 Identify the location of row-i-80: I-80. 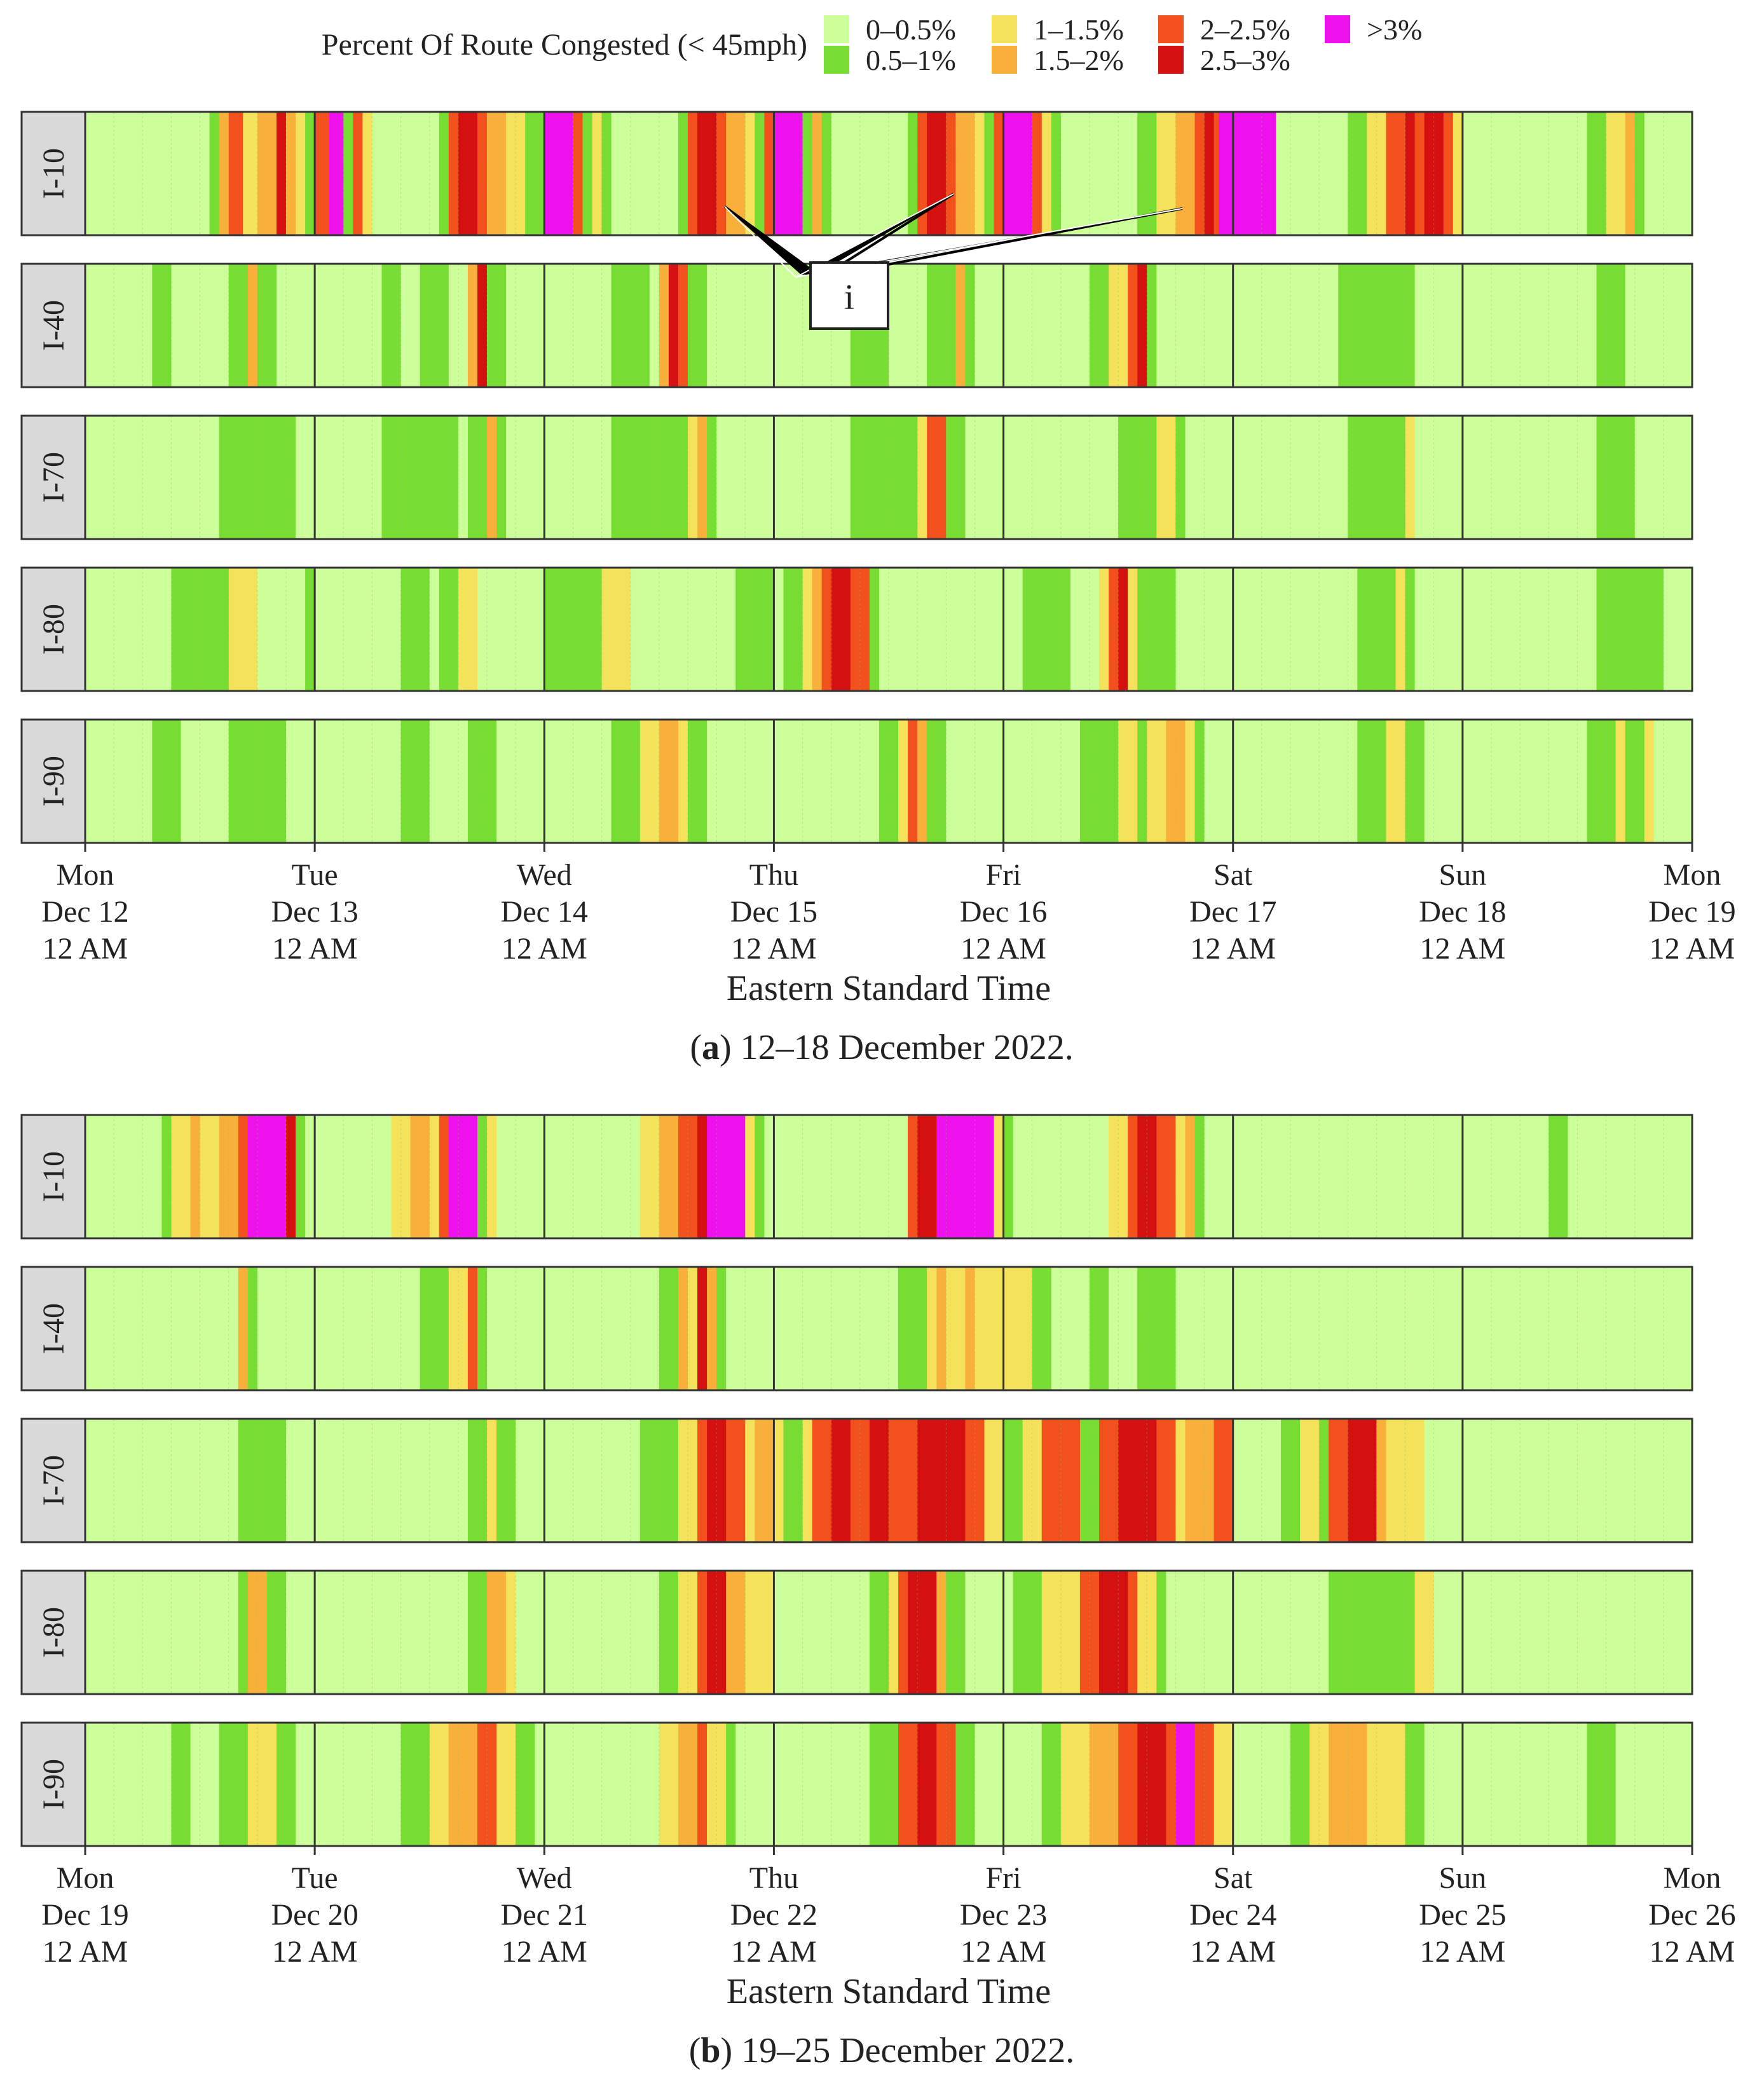
(856, 1632).